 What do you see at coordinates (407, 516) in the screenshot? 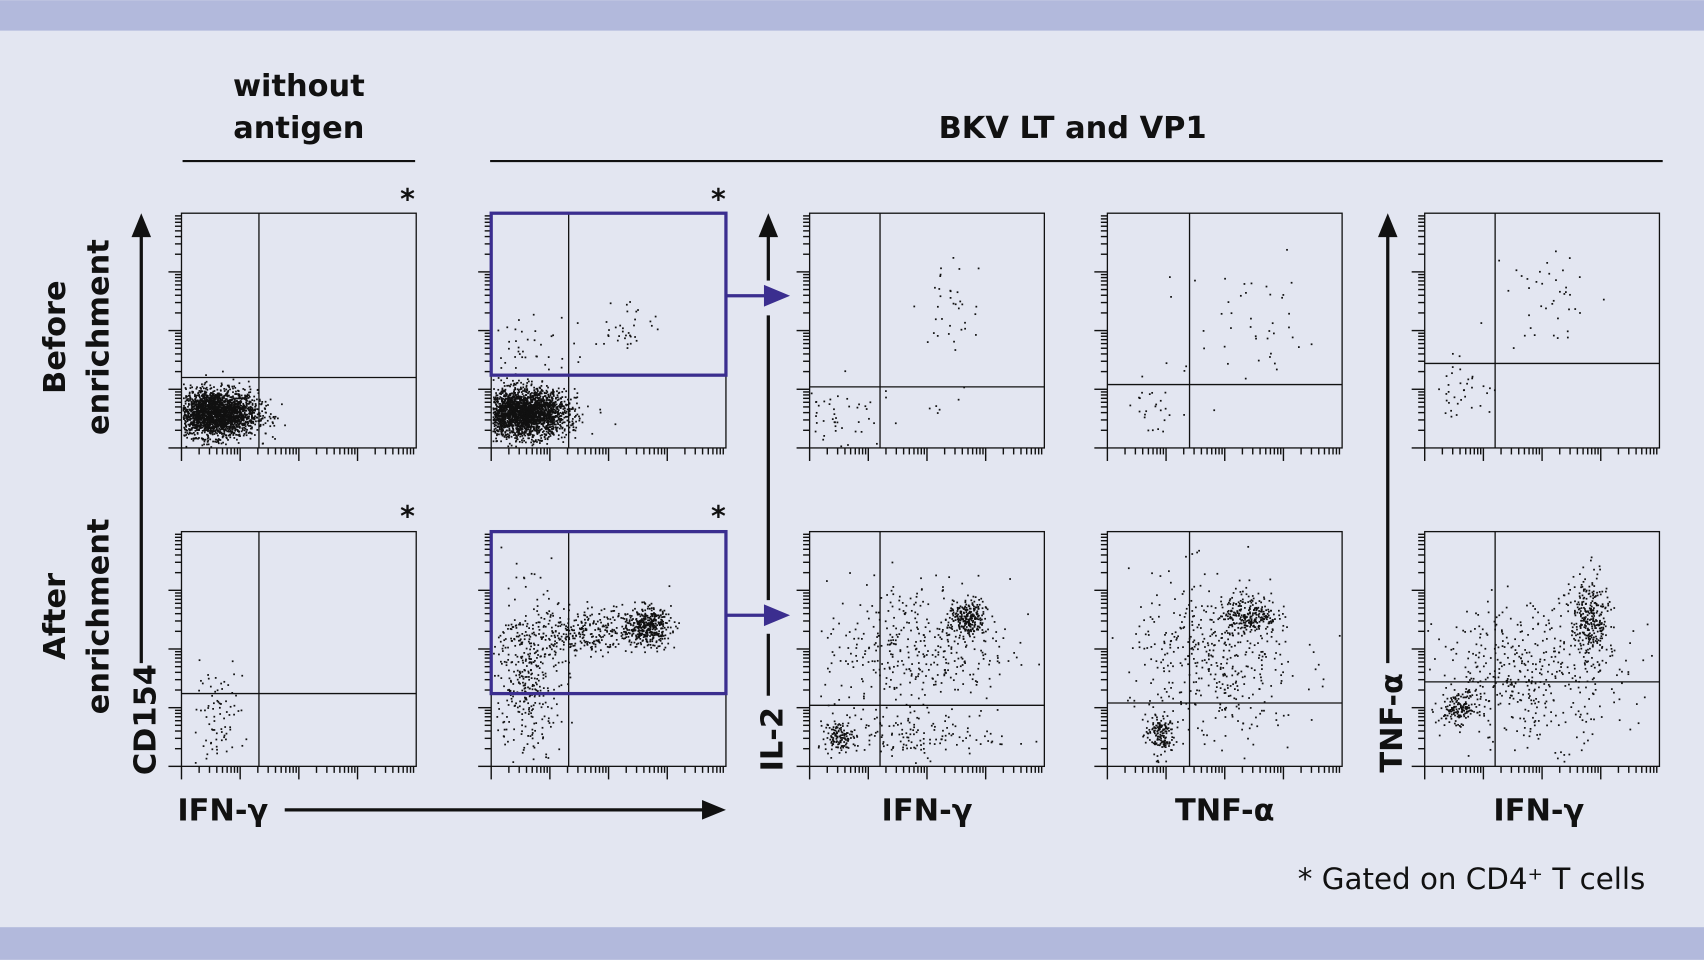
I see `gated-marker-3: *` at bounding box center [407, 516].